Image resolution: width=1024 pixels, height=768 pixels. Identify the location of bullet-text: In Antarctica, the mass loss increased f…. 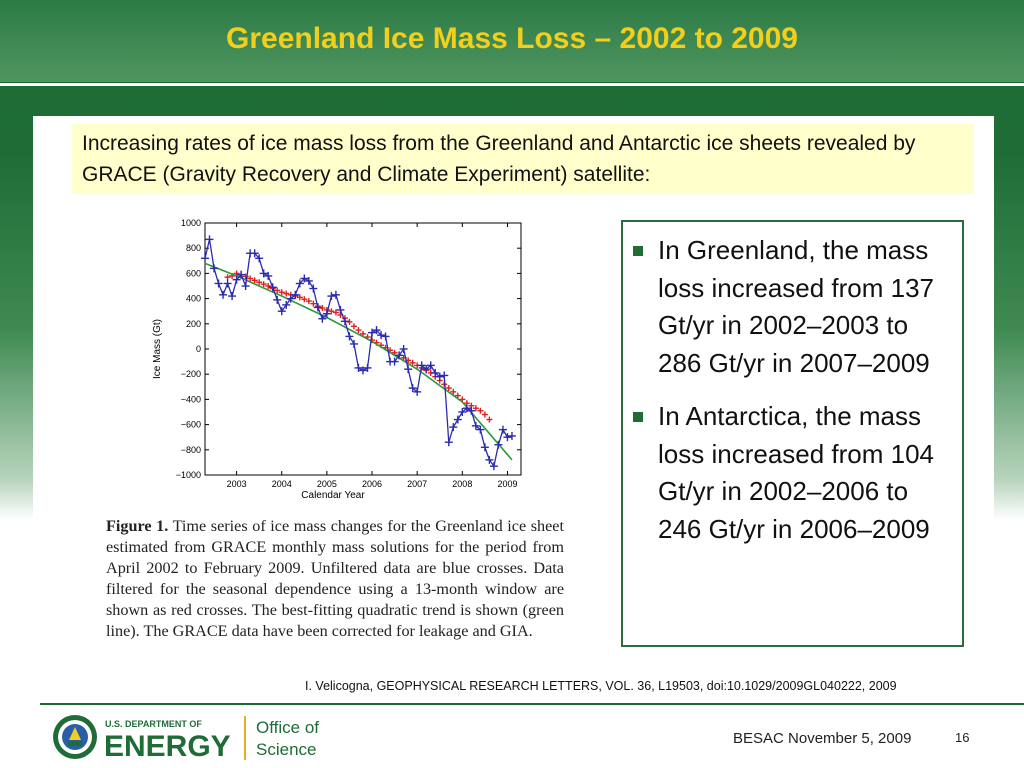
(796, 472).